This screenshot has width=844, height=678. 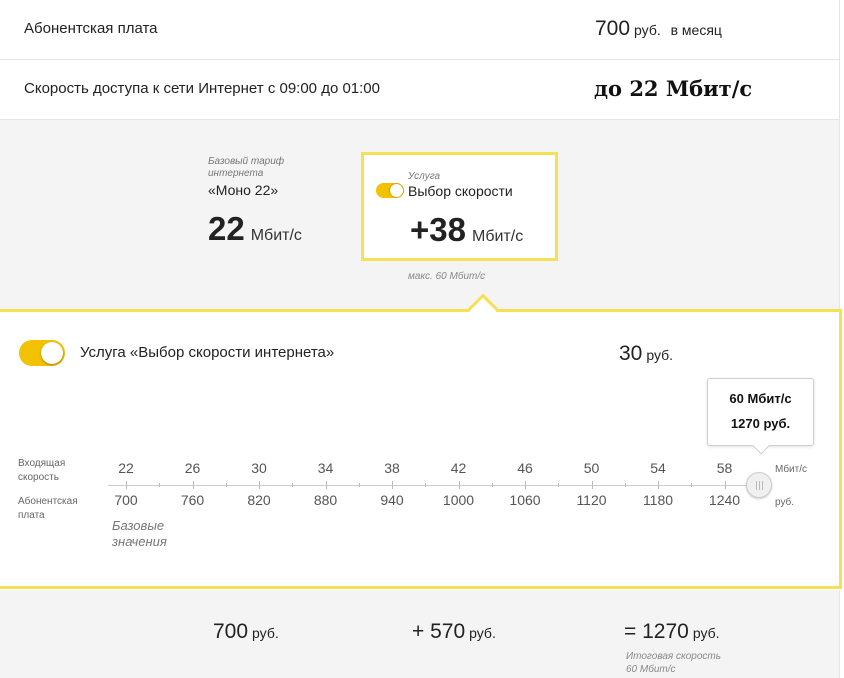 What do you see at coordinates (246, 167) in the screenshot?
I see `base-tariff-caption: Базовый тариф интернета` at bounding box center [246, 167].